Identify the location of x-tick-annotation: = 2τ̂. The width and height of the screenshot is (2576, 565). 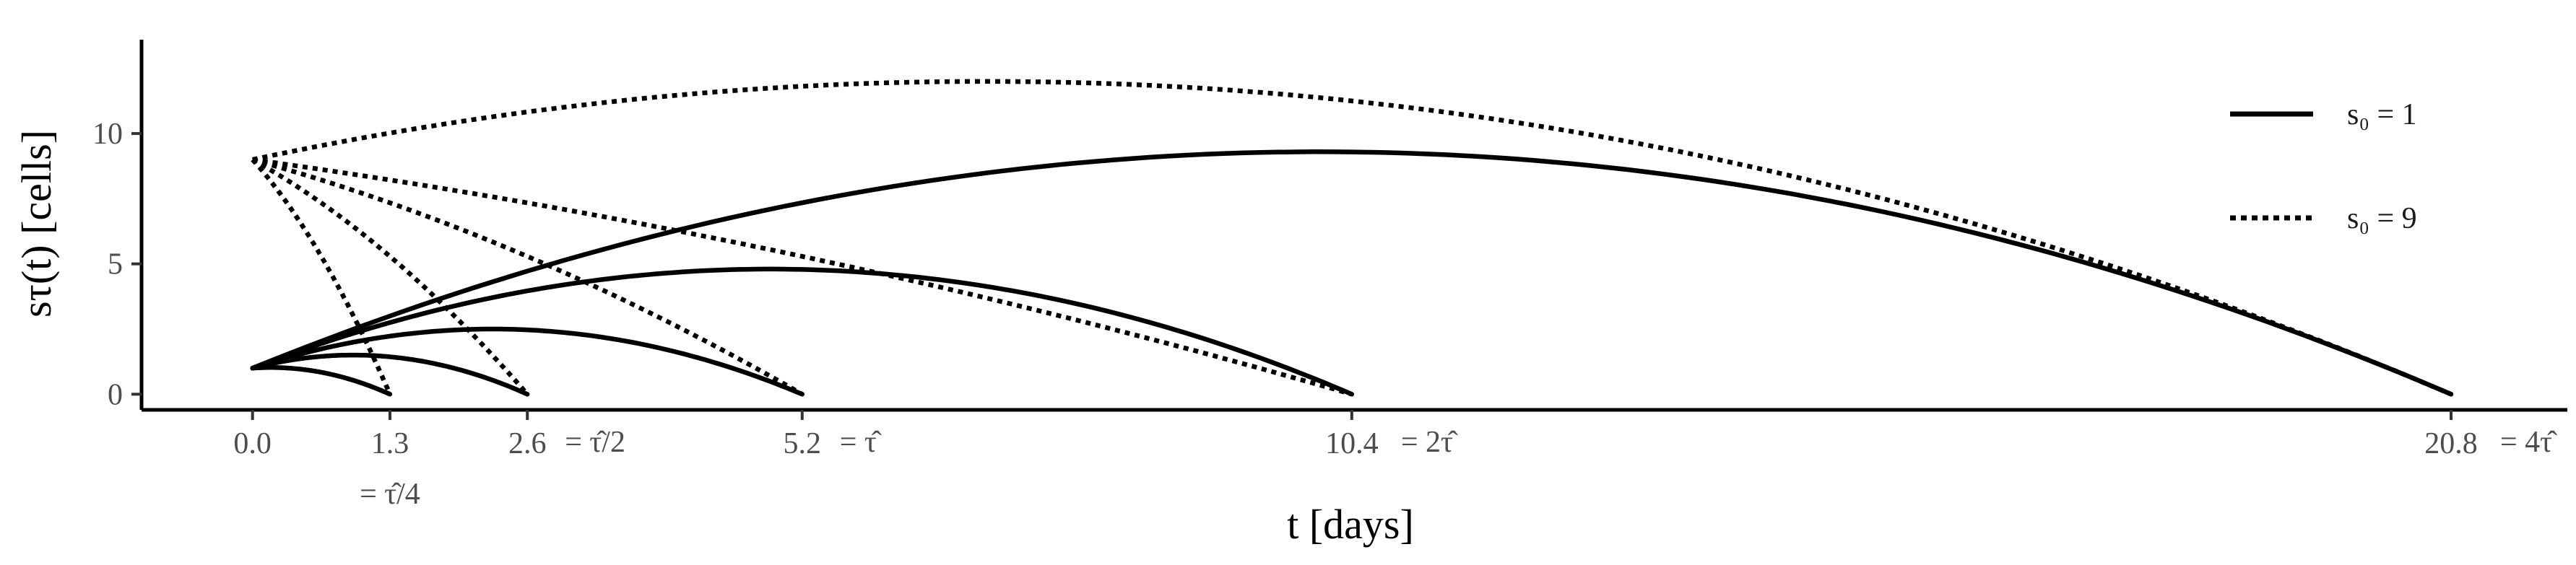
(1429, 443).